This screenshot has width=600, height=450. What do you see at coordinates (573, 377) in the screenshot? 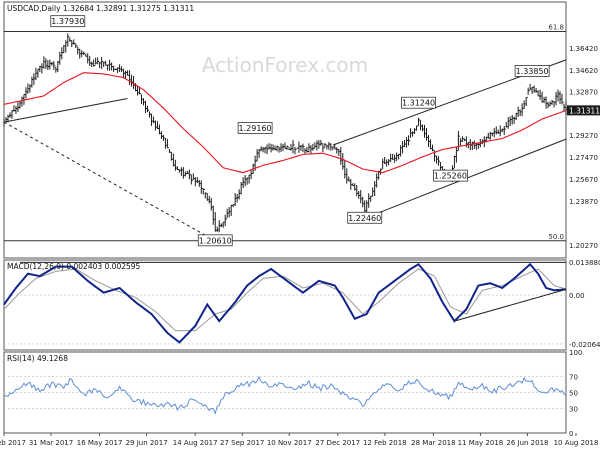
I see `rsi-tick-label: 70` at bounding box center [573, 377].